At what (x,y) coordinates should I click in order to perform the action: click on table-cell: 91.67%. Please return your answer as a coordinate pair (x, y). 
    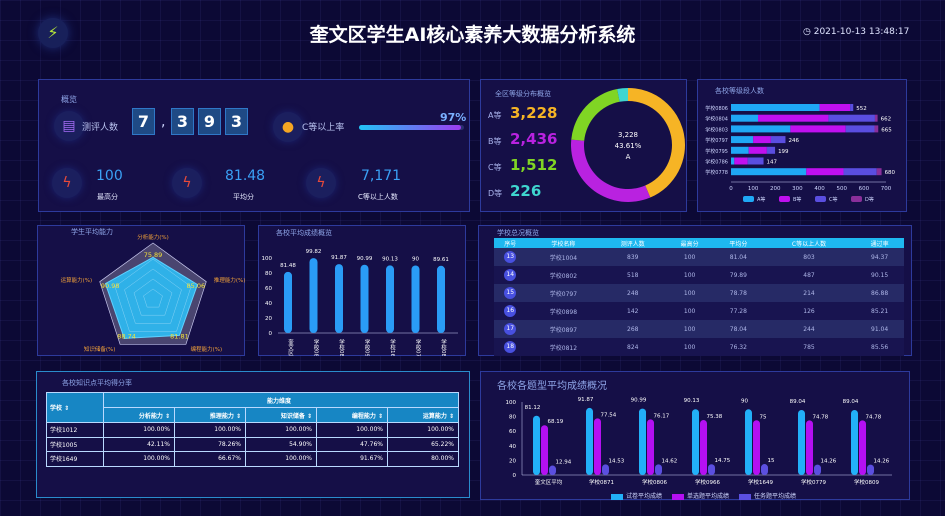
    Looking at the image, I should click on (352, 459).